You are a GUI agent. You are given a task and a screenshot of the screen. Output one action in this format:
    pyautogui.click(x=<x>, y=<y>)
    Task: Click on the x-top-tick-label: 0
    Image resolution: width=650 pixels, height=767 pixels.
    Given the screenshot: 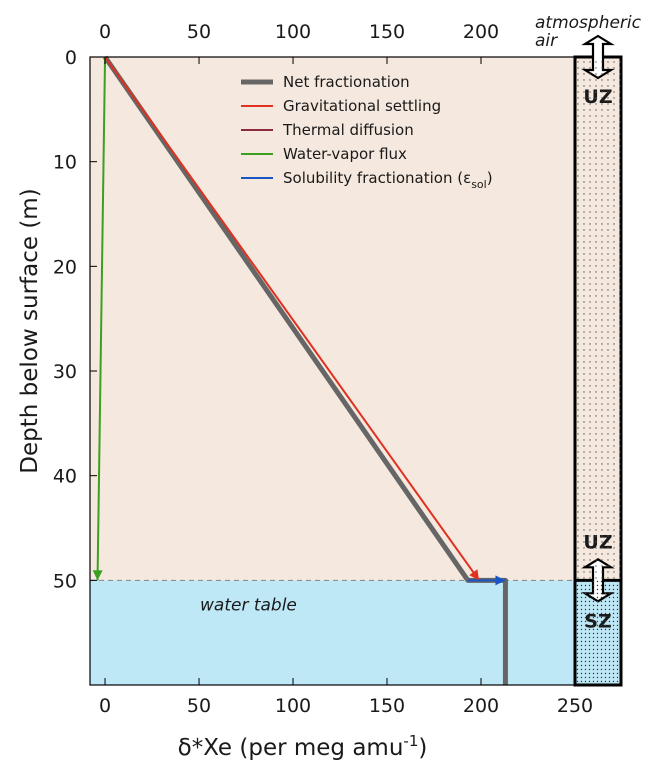 What is the action you would take?
    pyautogui.click(x=105, y=32)
    